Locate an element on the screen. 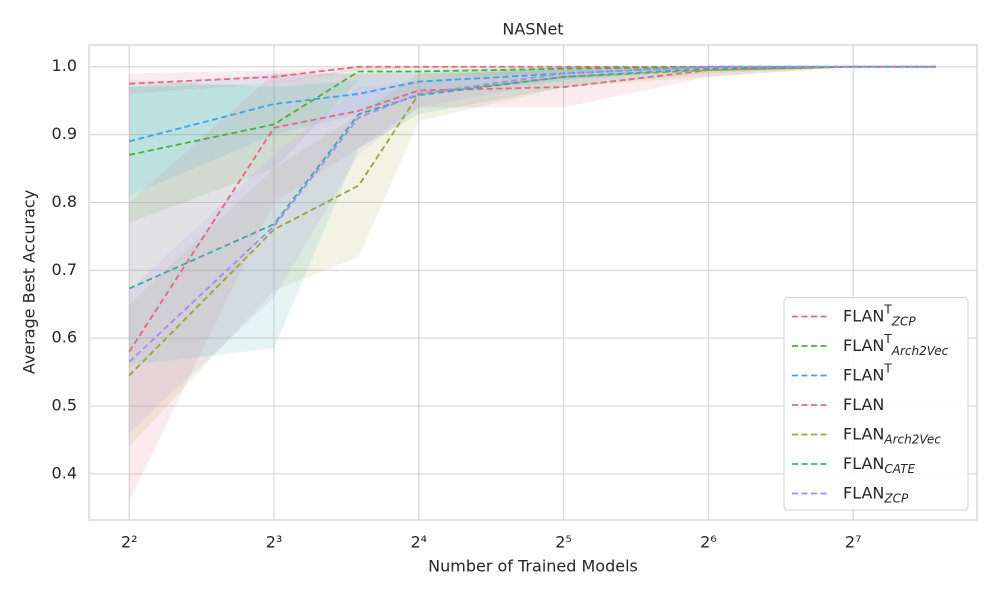 The height and width of the screenshot is (600, 1000). y-tick-label: 0.4 is located at coordinates (64, 472).